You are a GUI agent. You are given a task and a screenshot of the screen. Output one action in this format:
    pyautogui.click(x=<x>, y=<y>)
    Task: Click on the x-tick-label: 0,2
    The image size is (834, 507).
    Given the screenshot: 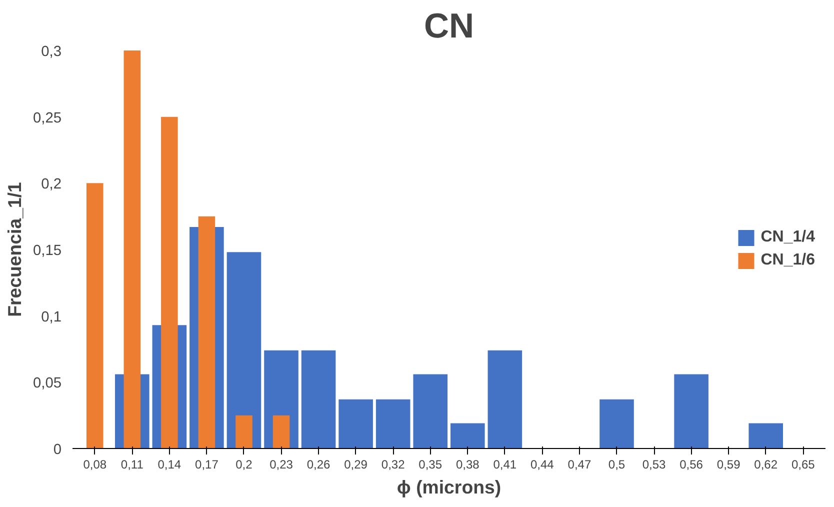 What is the action you would take?
    pyautogui.click(x=244, y=465)
    